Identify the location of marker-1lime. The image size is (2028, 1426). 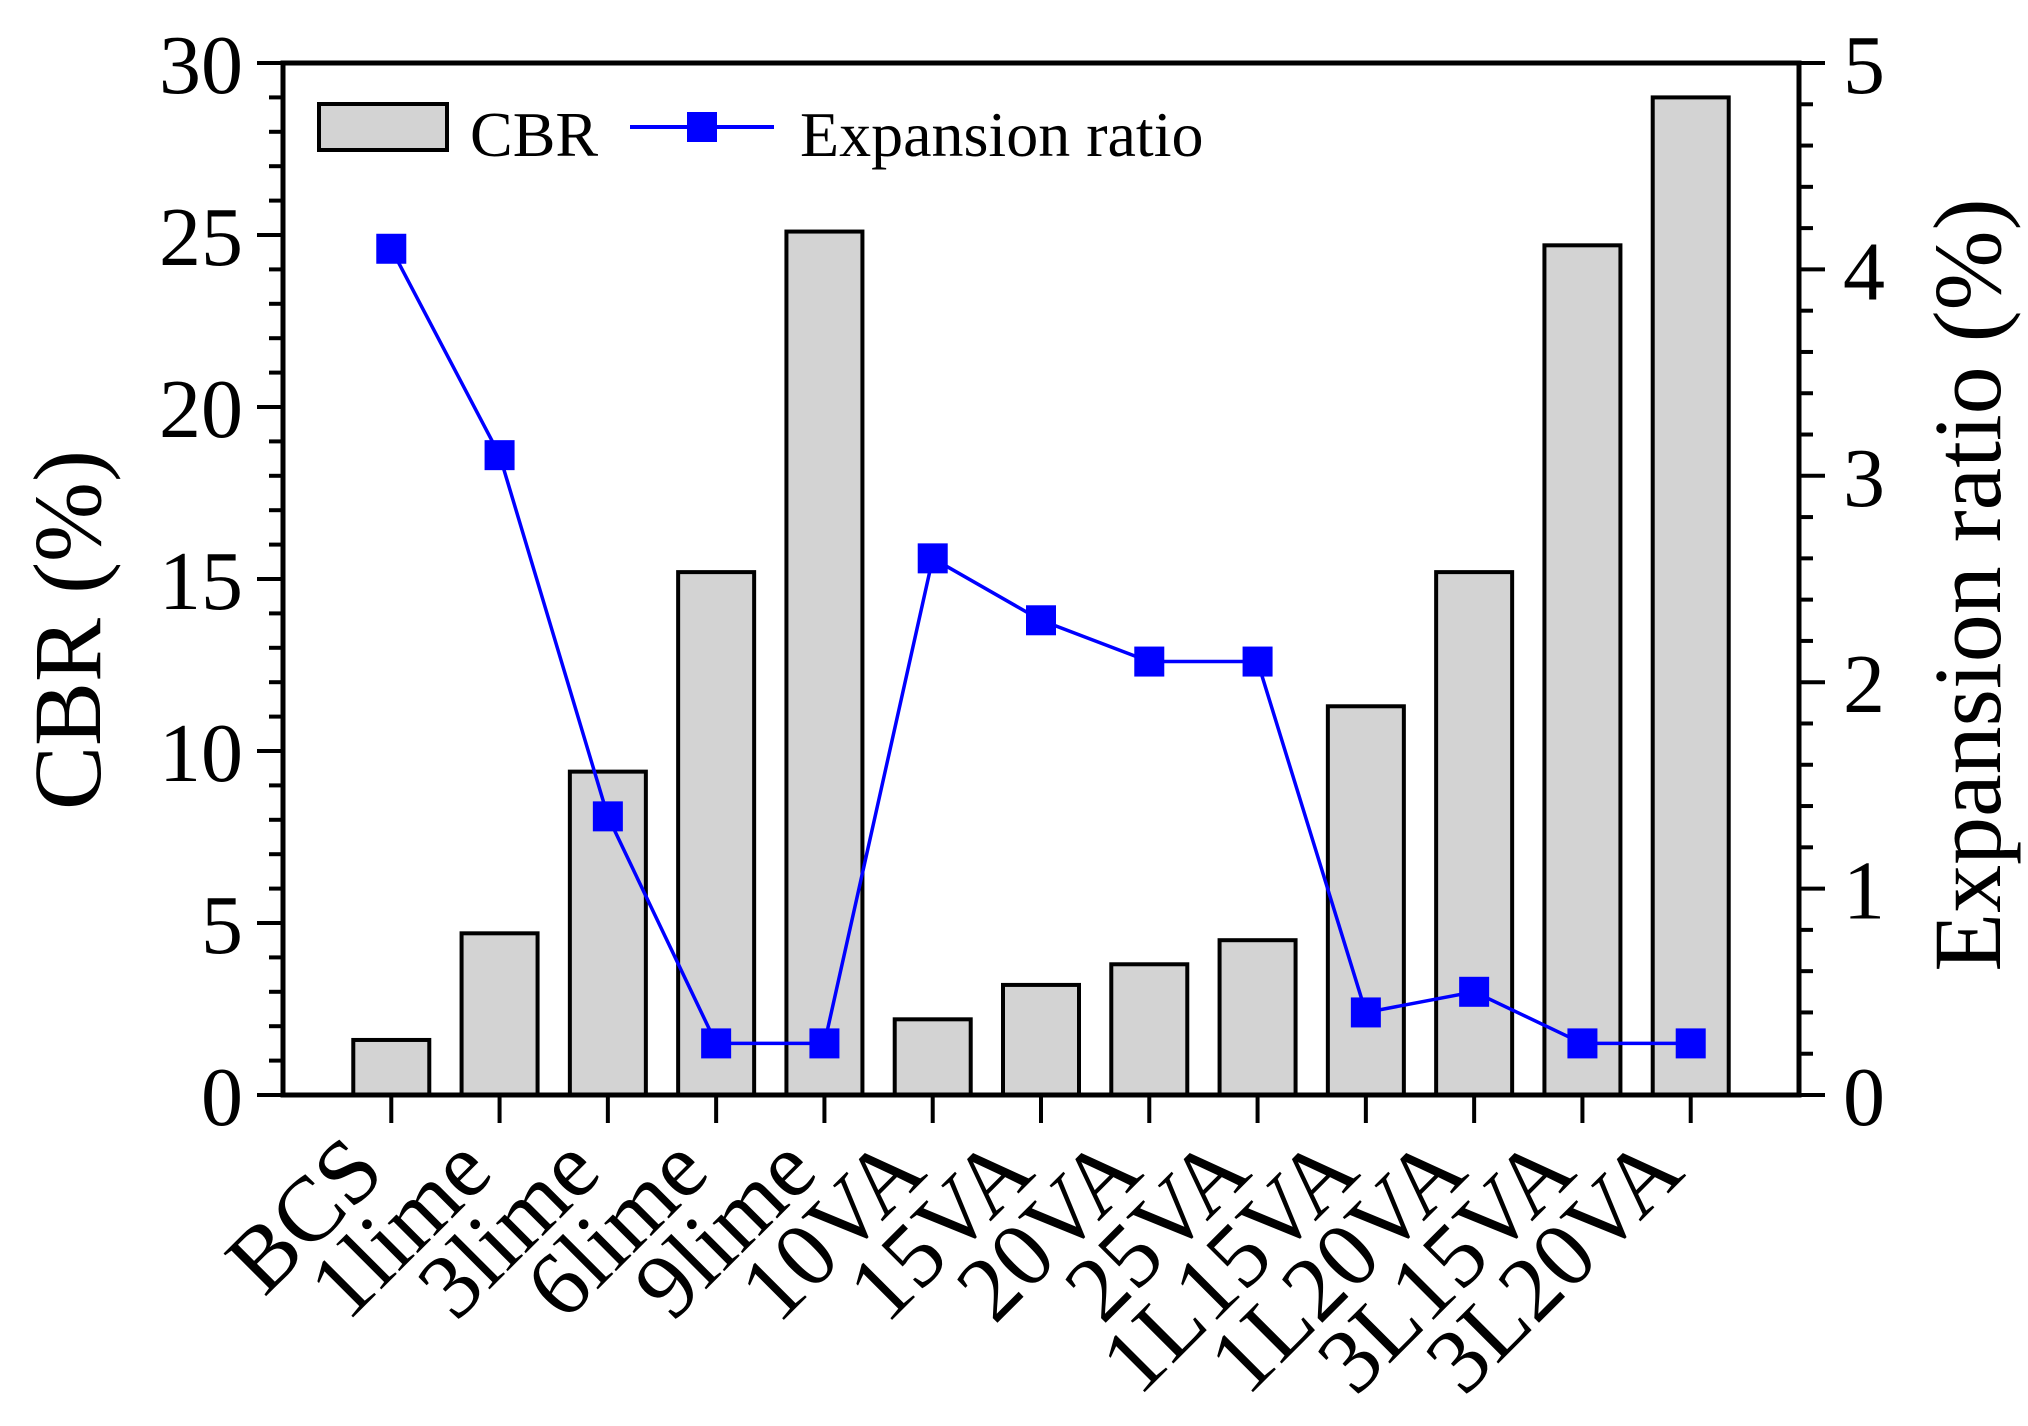
(499, 455).